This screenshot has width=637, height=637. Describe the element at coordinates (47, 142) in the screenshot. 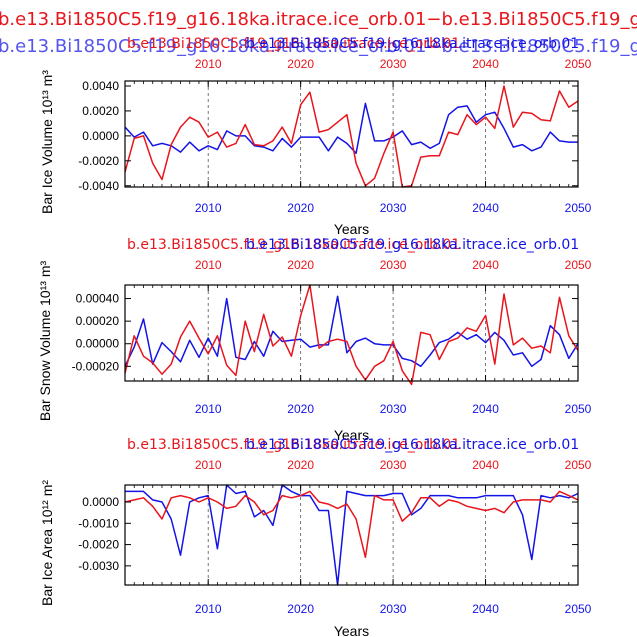

I see `y-axis-label: Bar Ice Volume 10¹³ m³` at that location.